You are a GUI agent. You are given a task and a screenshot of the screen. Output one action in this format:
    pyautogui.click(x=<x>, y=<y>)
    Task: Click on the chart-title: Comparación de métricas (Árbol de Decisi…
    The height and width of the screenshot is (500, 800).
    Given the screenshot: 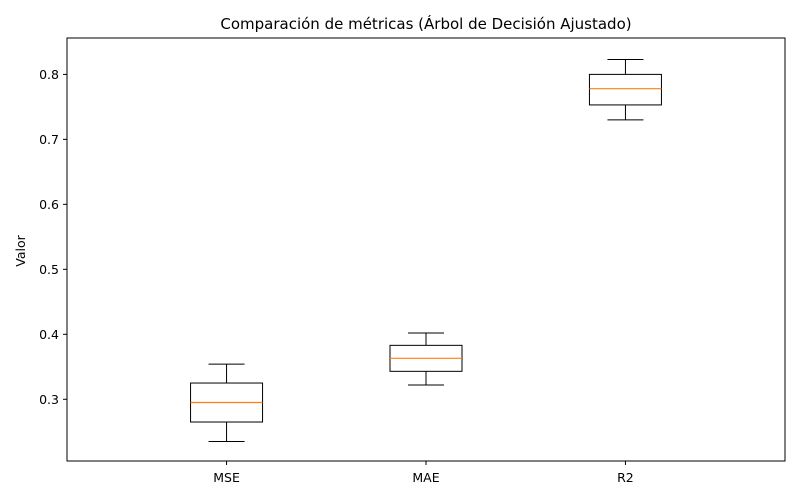 What is the action you would take?
    pyautogui.click(x=425, y=23)
    